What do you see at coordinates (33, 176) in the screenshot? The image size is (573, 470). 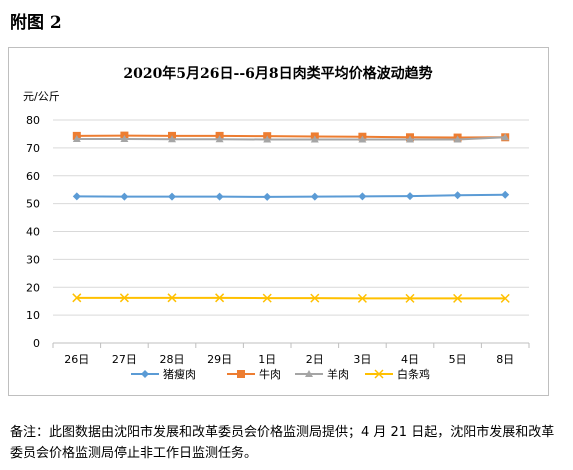 I see `y-tick-label: 60` at bounding box center [33, 176].